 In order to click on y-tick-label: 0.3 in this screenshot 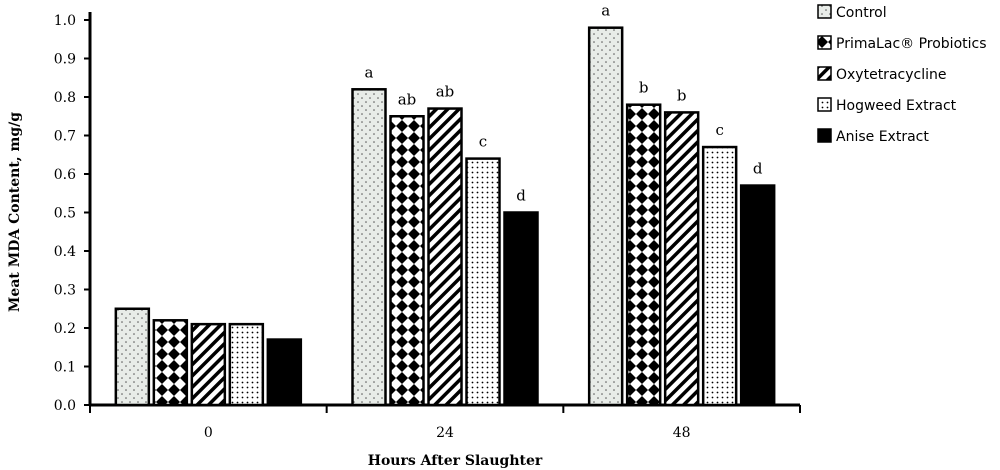, I will do `click(65, 291)`.